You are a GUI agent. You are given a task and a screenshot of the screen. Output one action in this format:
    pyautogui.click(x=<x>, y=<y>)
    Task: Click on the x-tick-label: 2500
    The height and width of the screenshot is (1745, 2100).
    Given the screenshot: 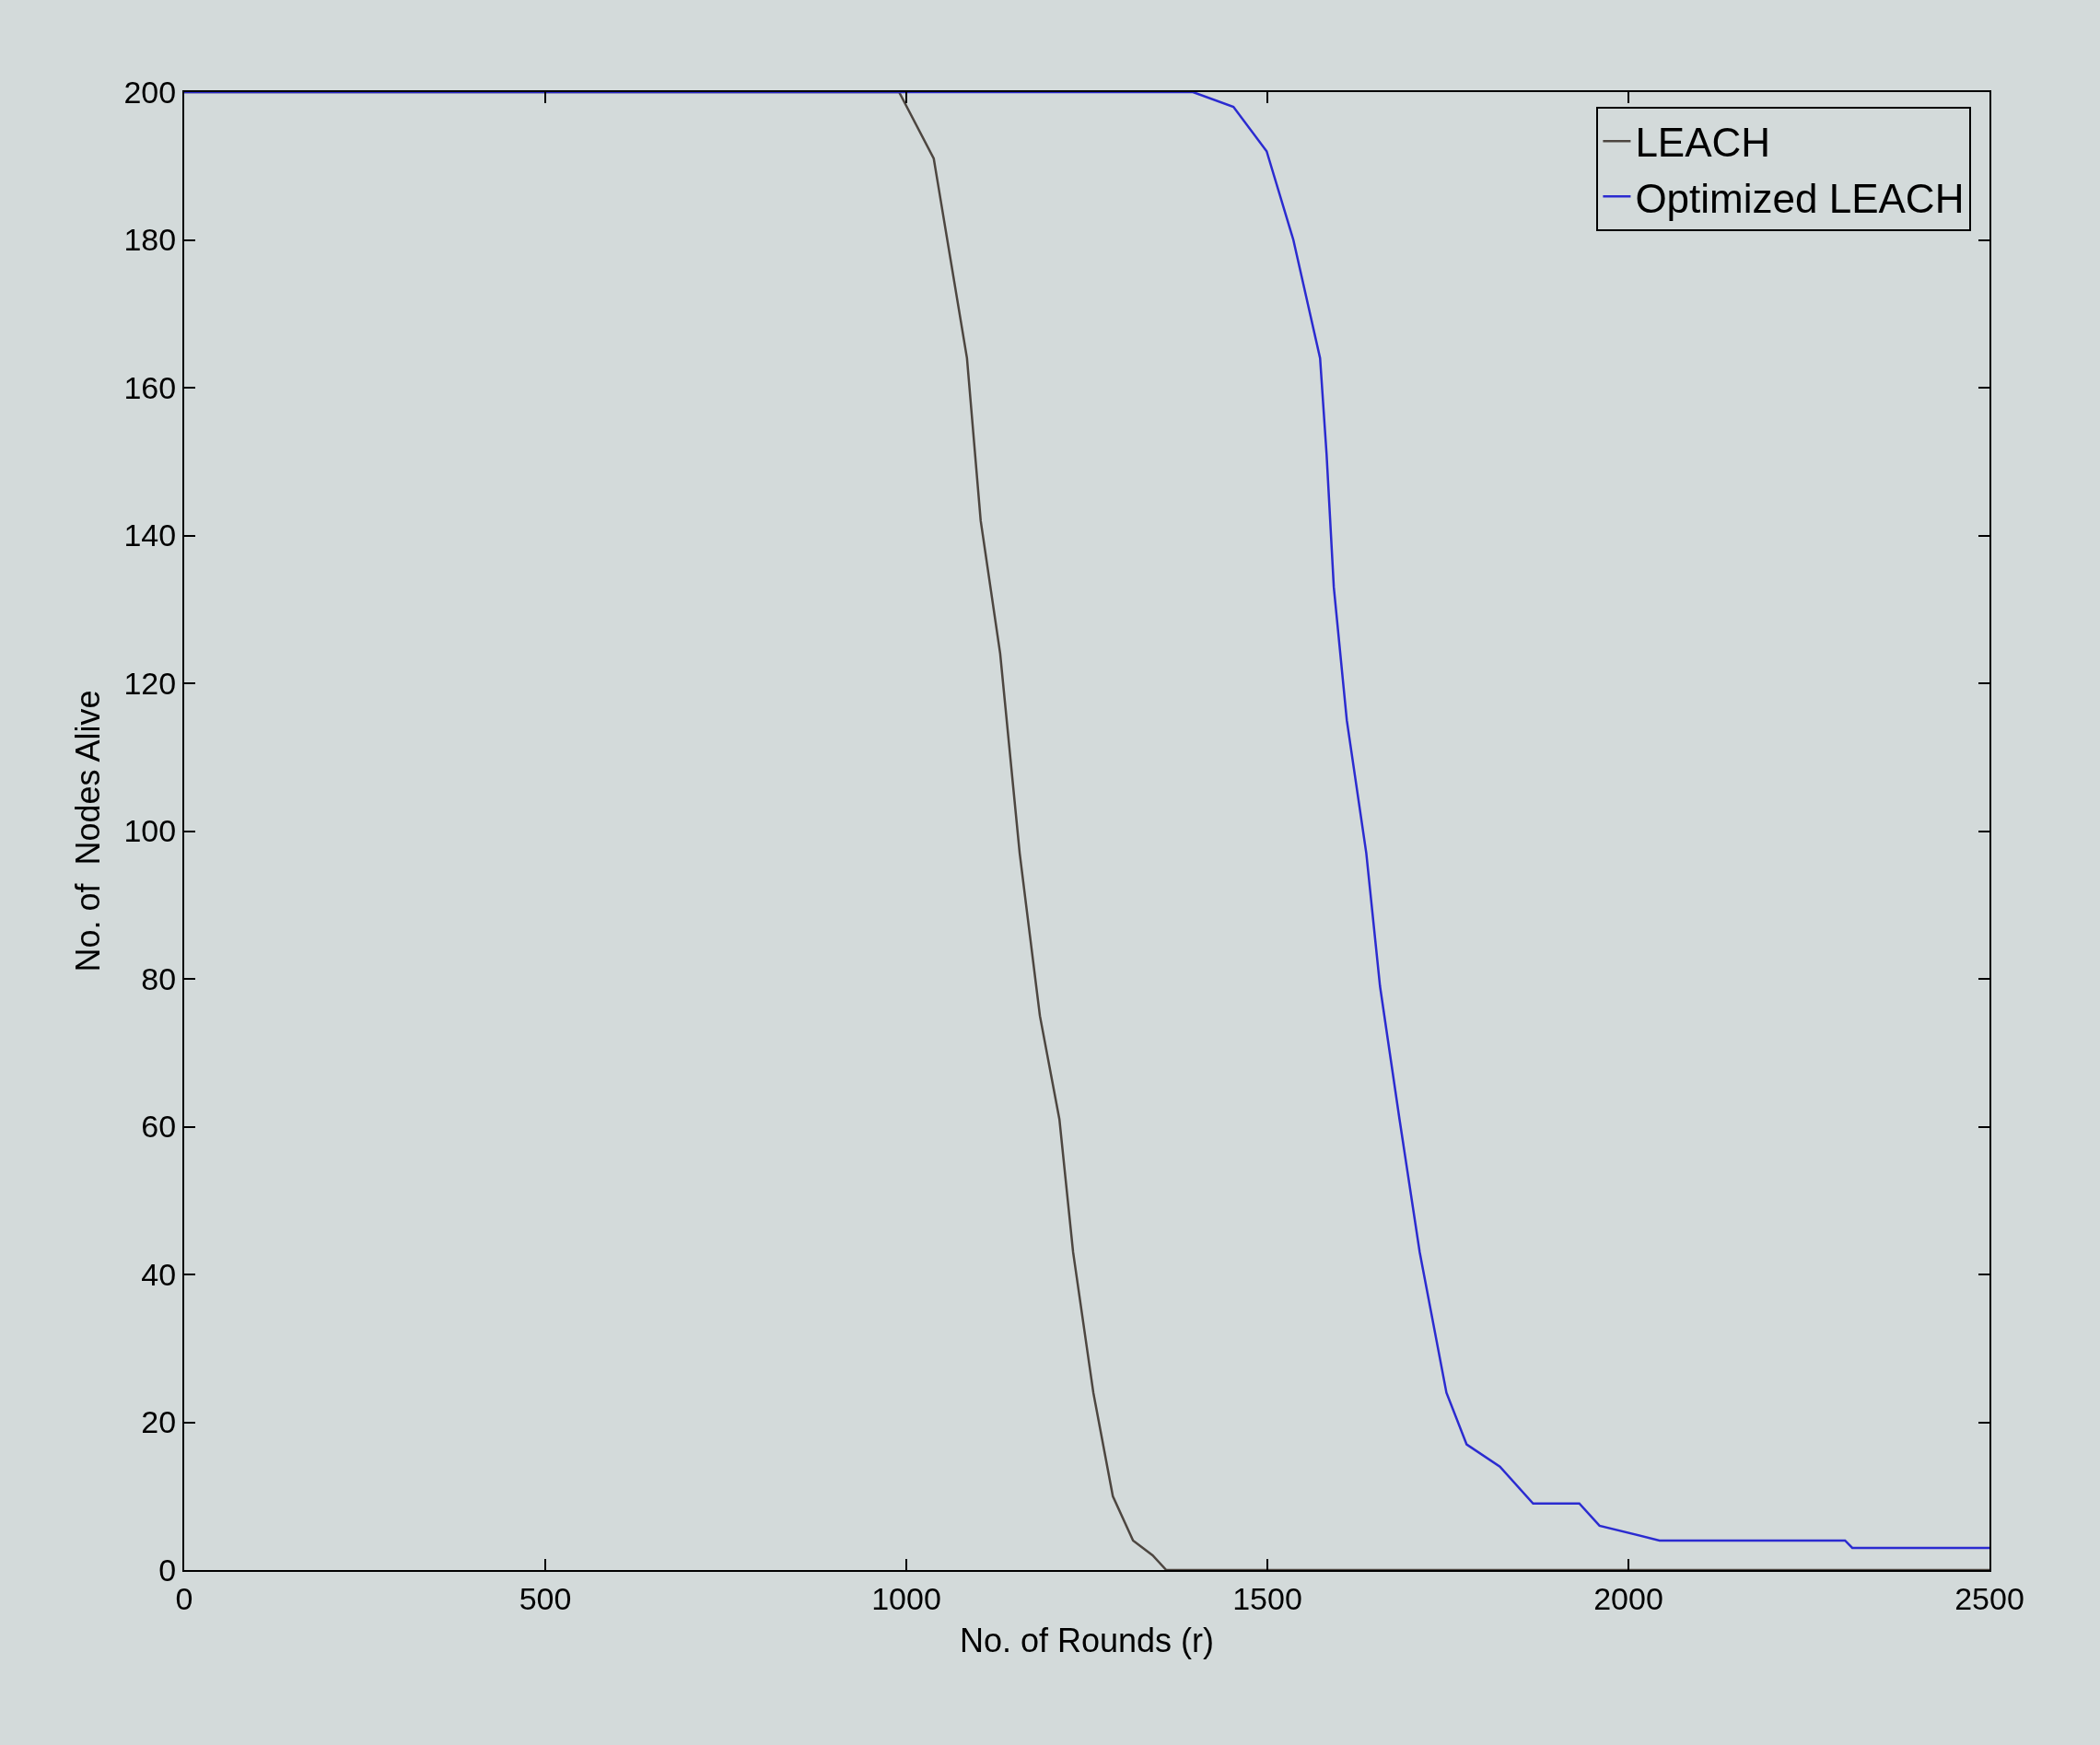 What is the action you would take?
    pyautogui.click(x=1989, y=1598)
    